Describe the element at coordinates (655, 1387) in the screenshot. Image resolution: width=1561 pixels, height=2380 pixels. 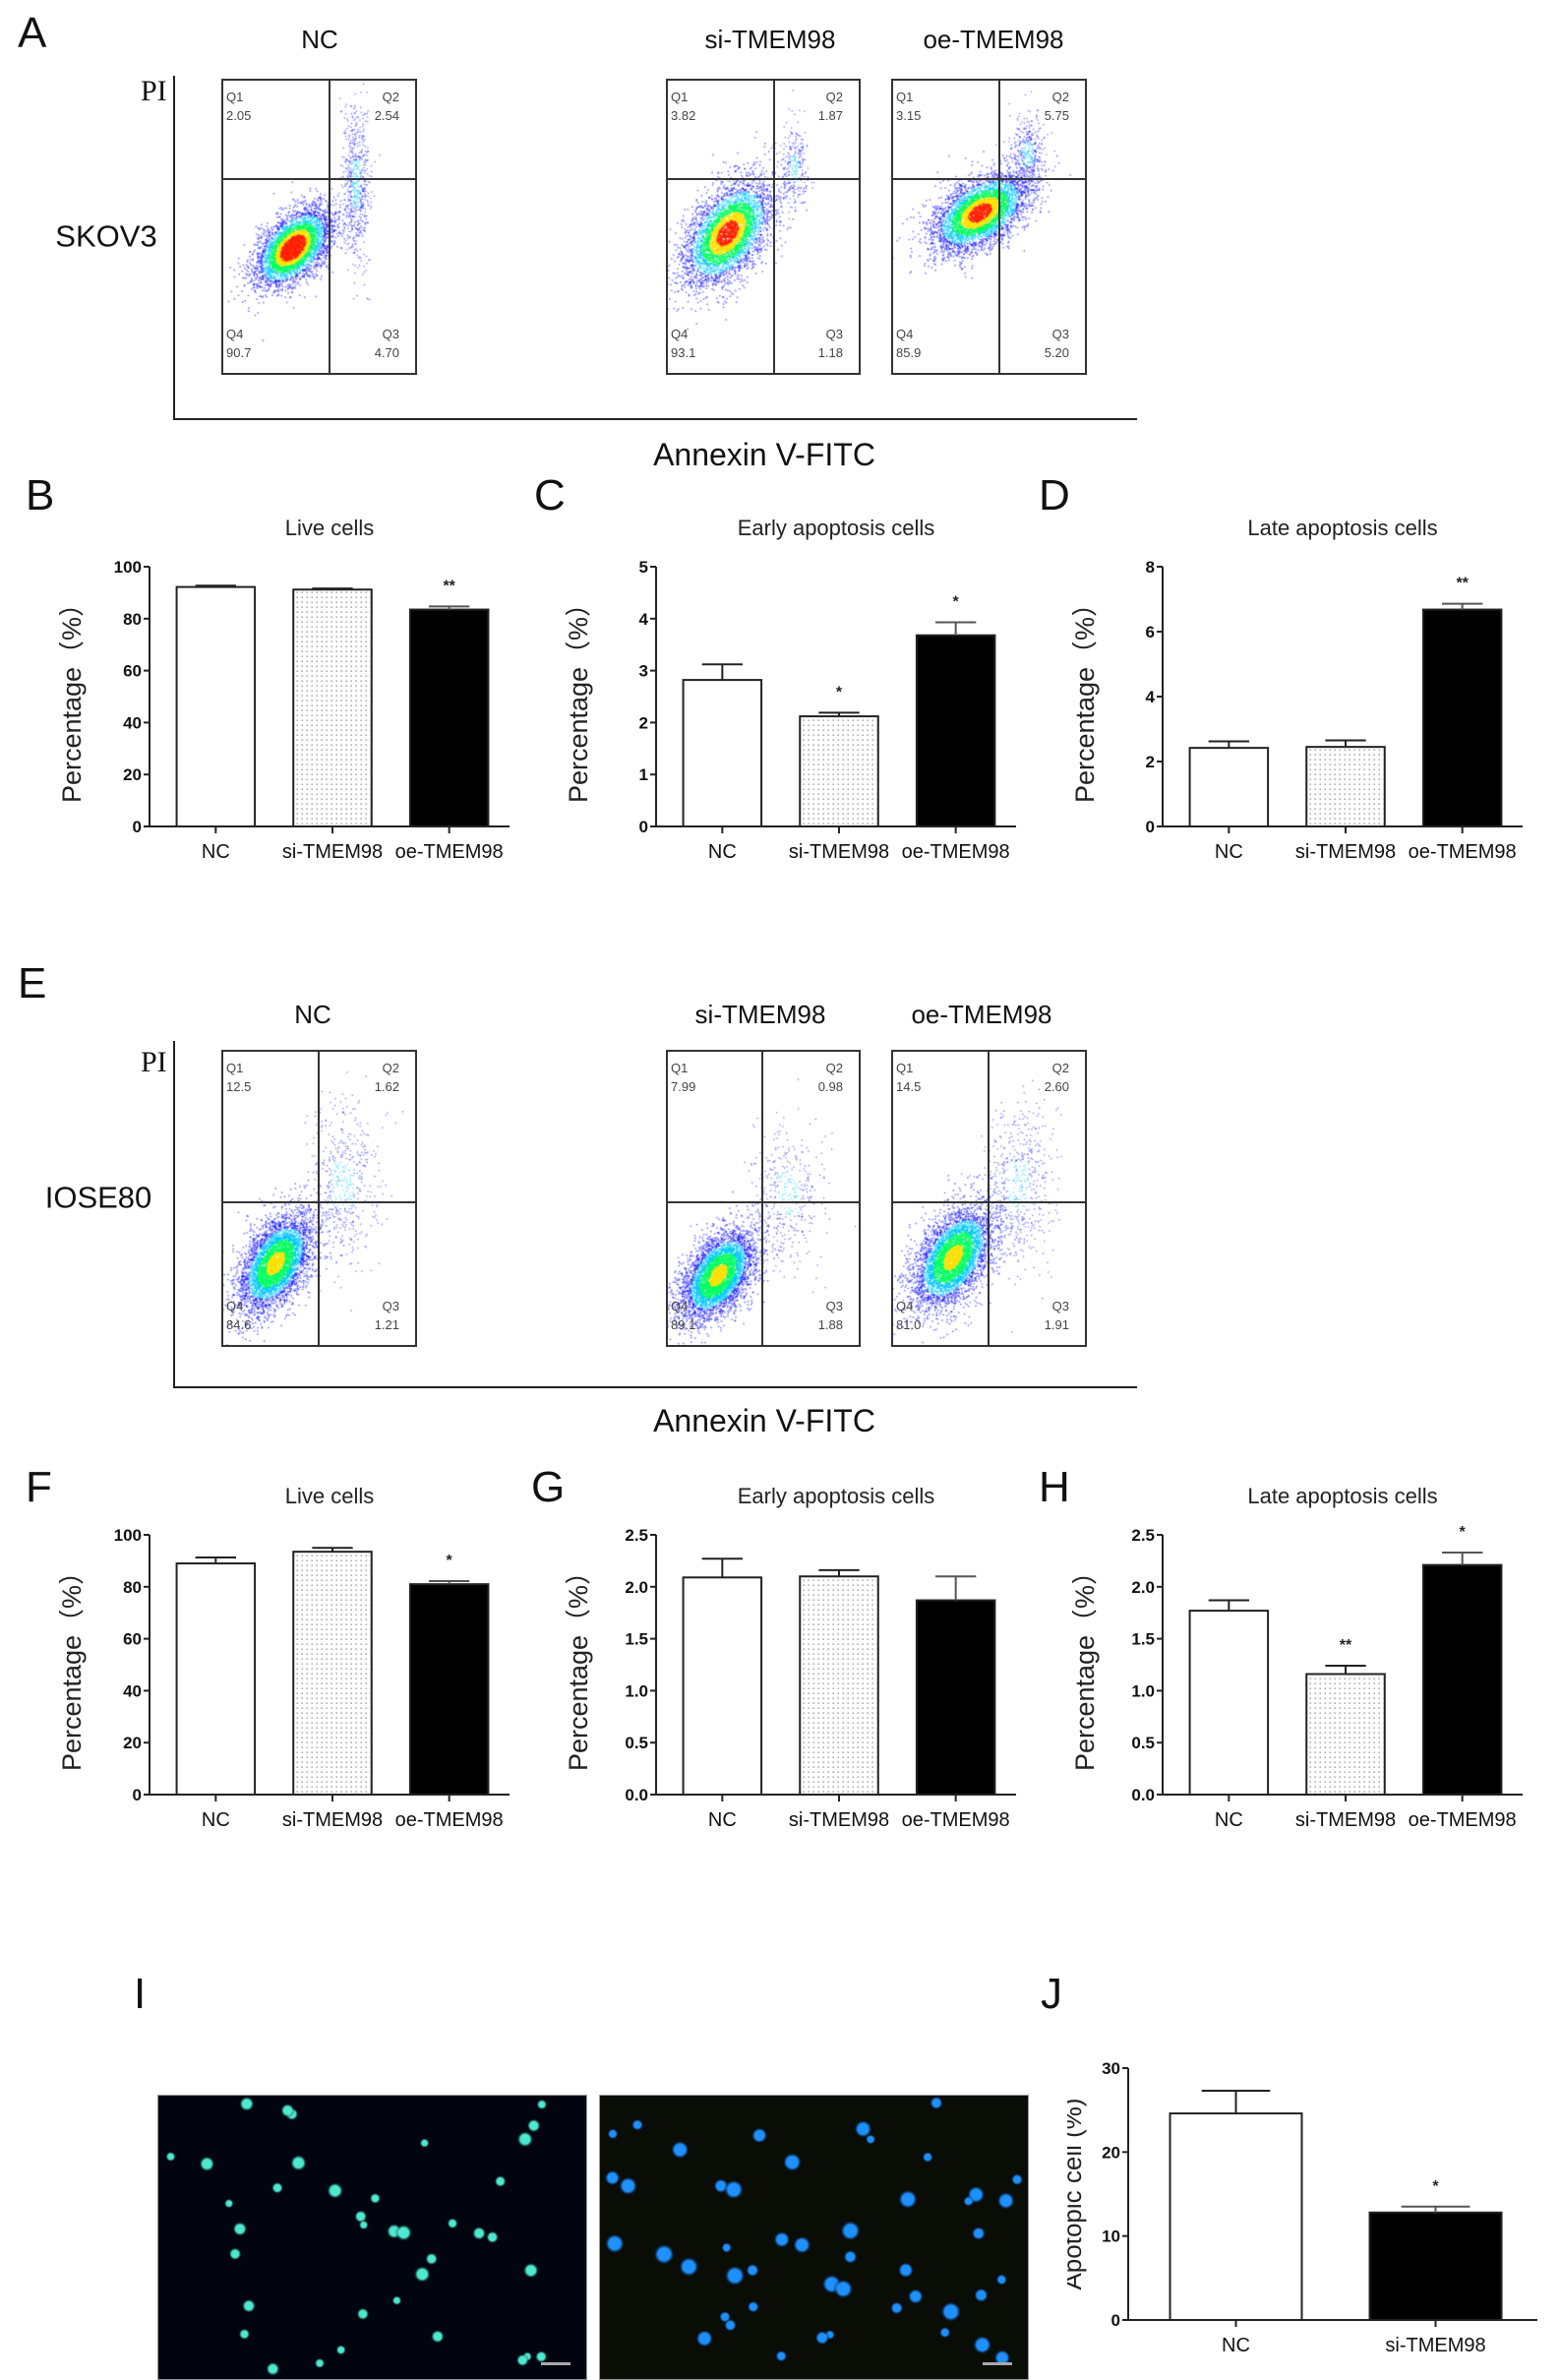
I see `flow-x-axis-e` at that location.